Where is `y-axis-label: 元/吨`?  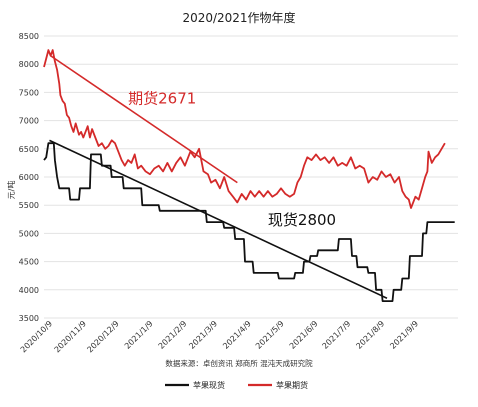
y-axis-label: 元/吨 is located at coordinates (11, 190).